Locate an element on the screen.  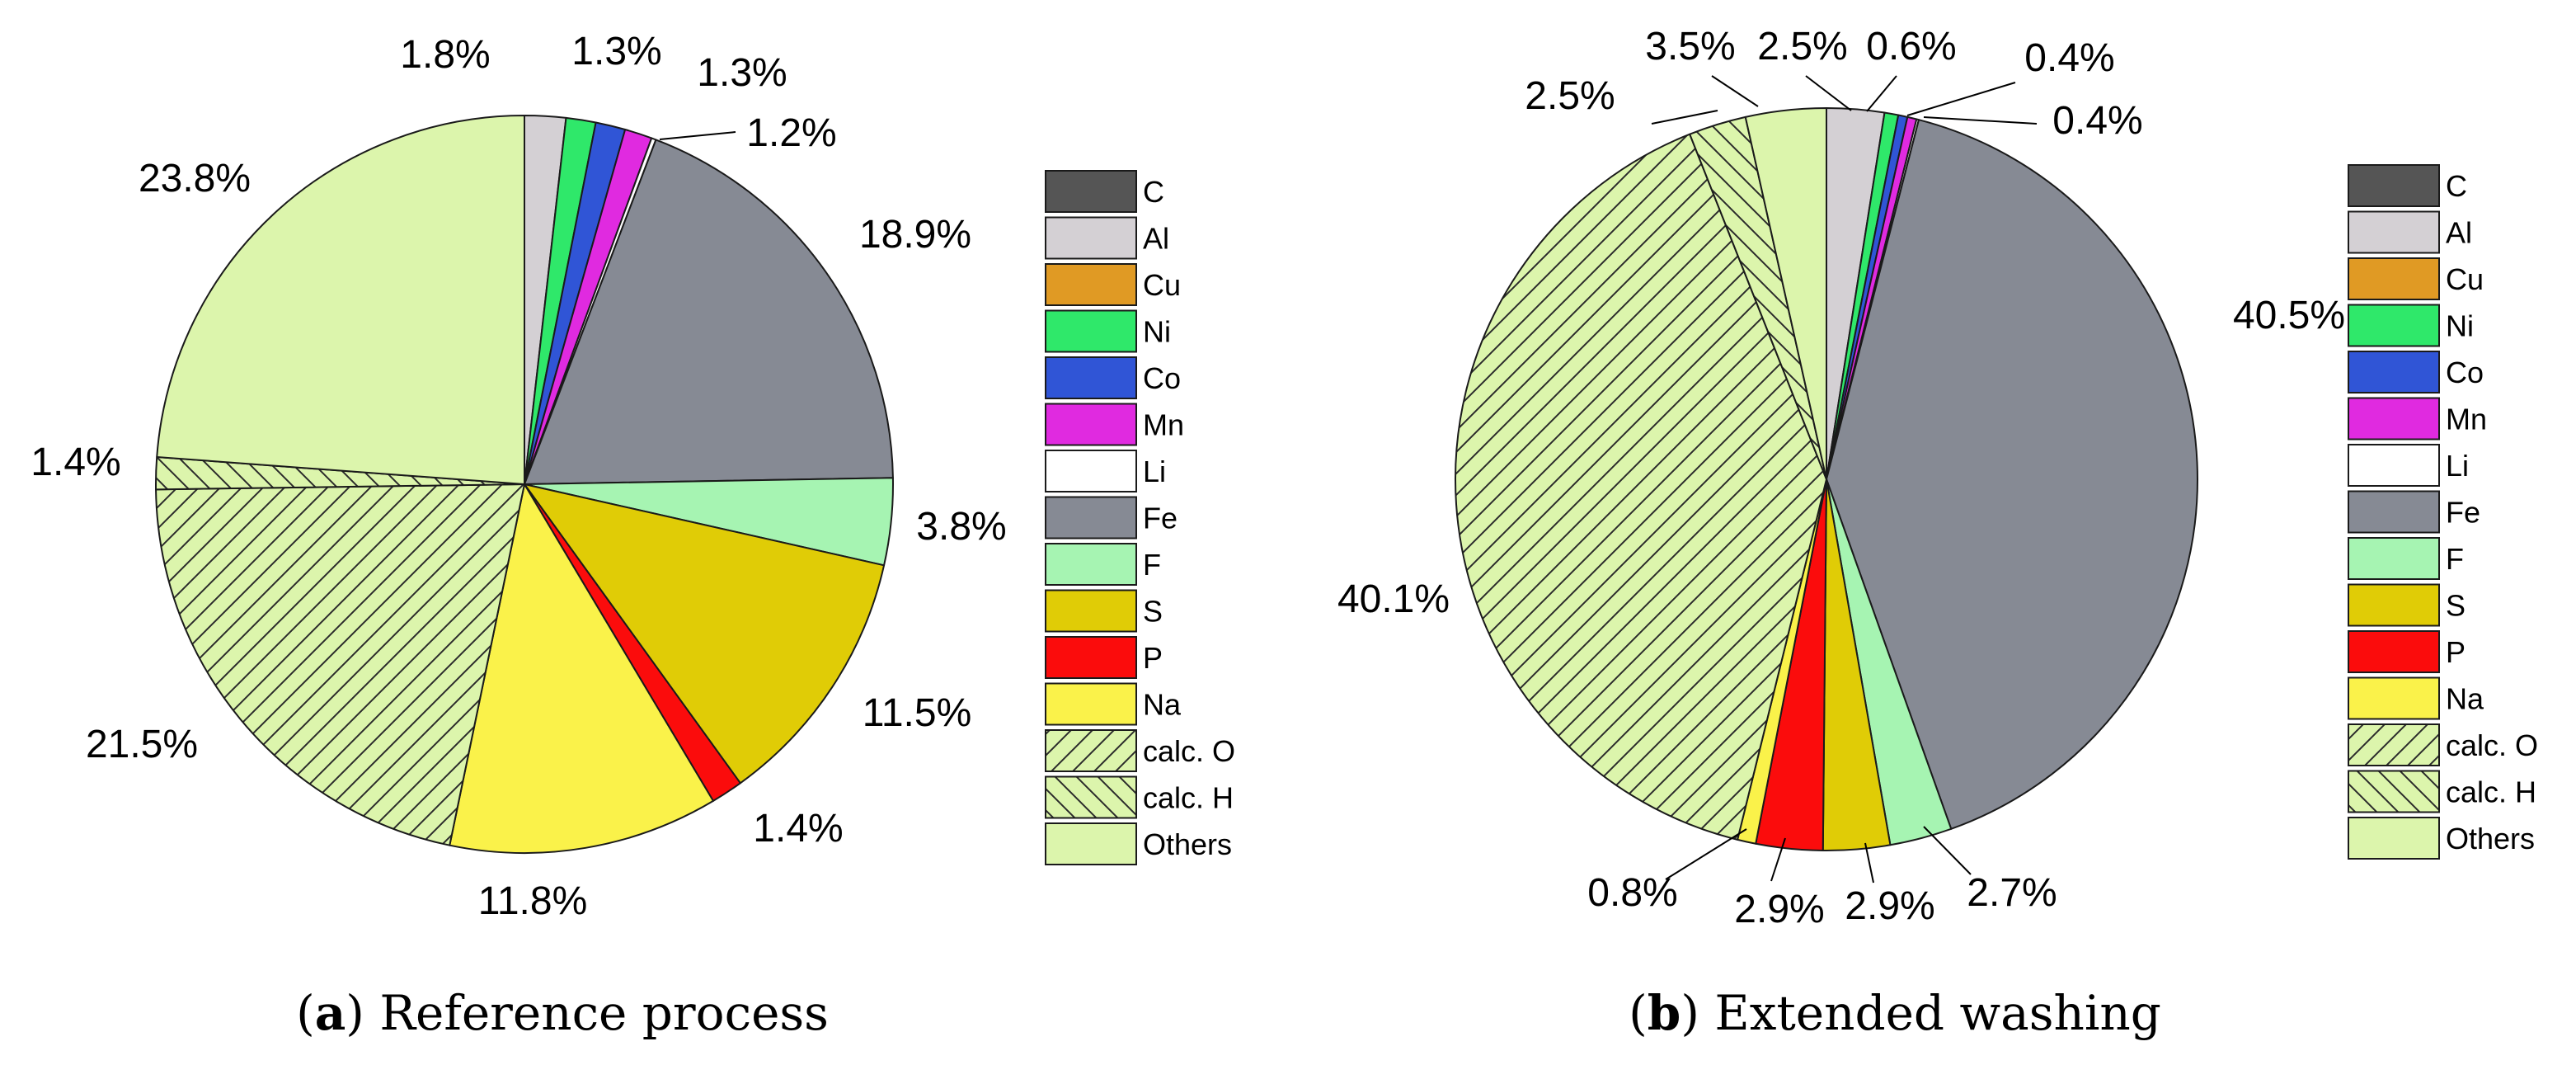
data-label-s: 11.5% is located at coordinates (917, 713).